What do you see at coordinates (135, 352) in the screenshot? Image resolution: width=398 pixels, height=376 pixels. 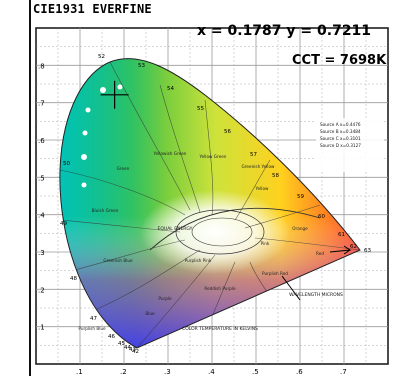 I see `wavelength-label: 42` at bounding box center [135, 352].